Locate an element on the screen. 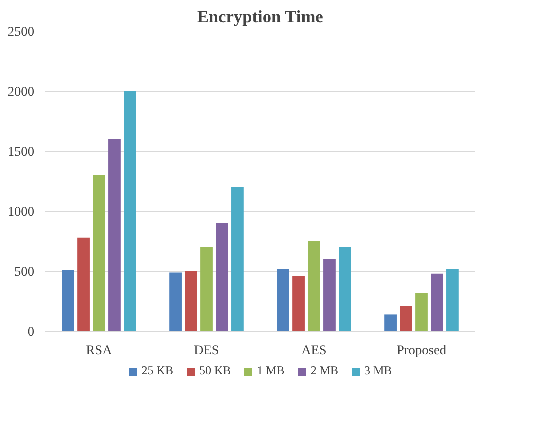 The height and width of the screenshot is (437, 540). chart-title: Encryption Time is located at coordinates (260, 17).